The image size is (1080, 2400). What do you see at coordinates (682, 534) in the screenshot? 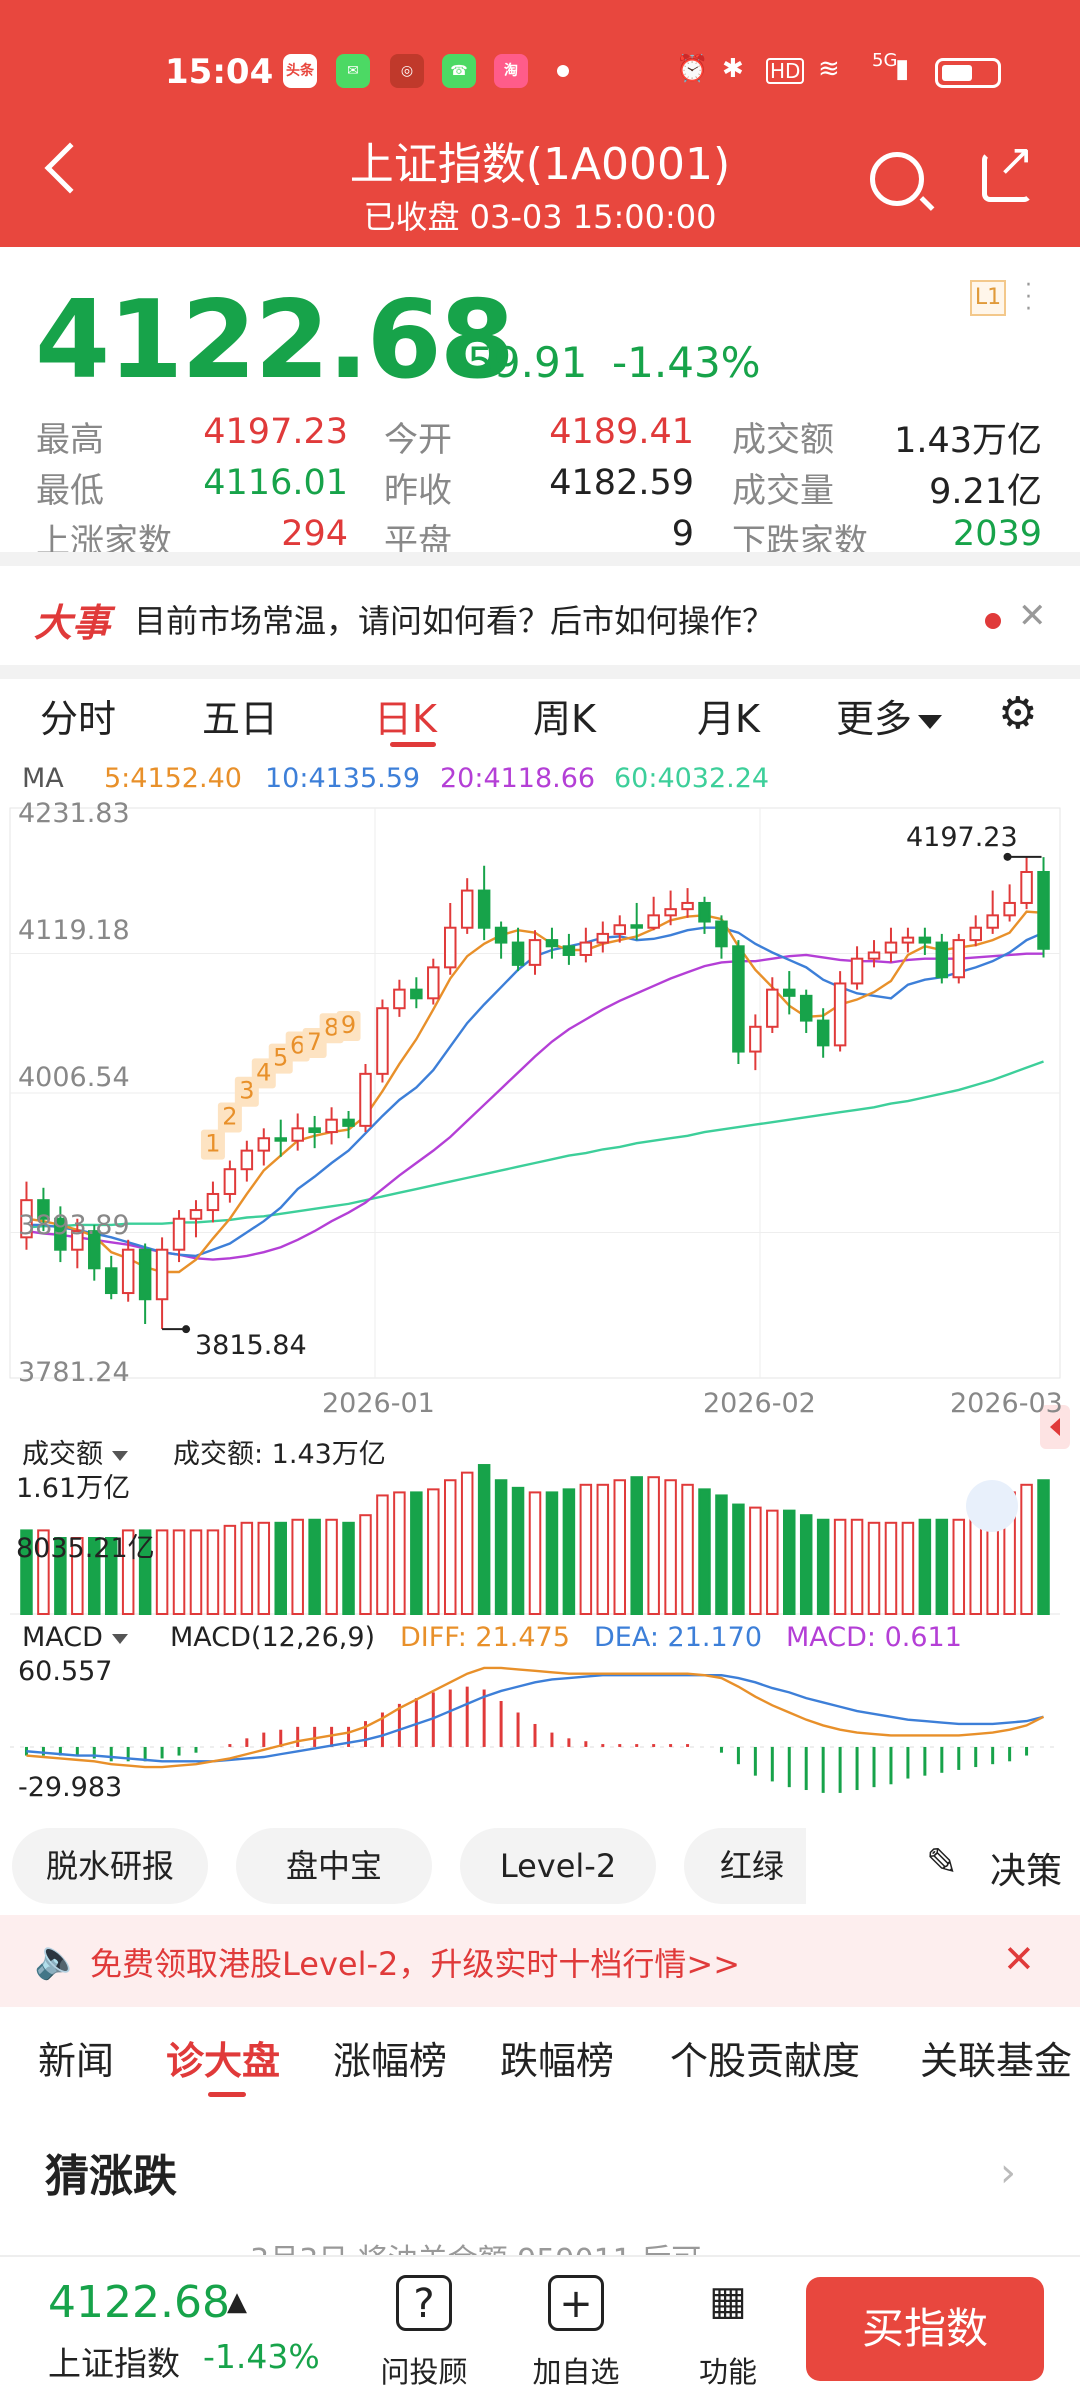
I see `stat-value: 9` at bounding box center [682, 534].